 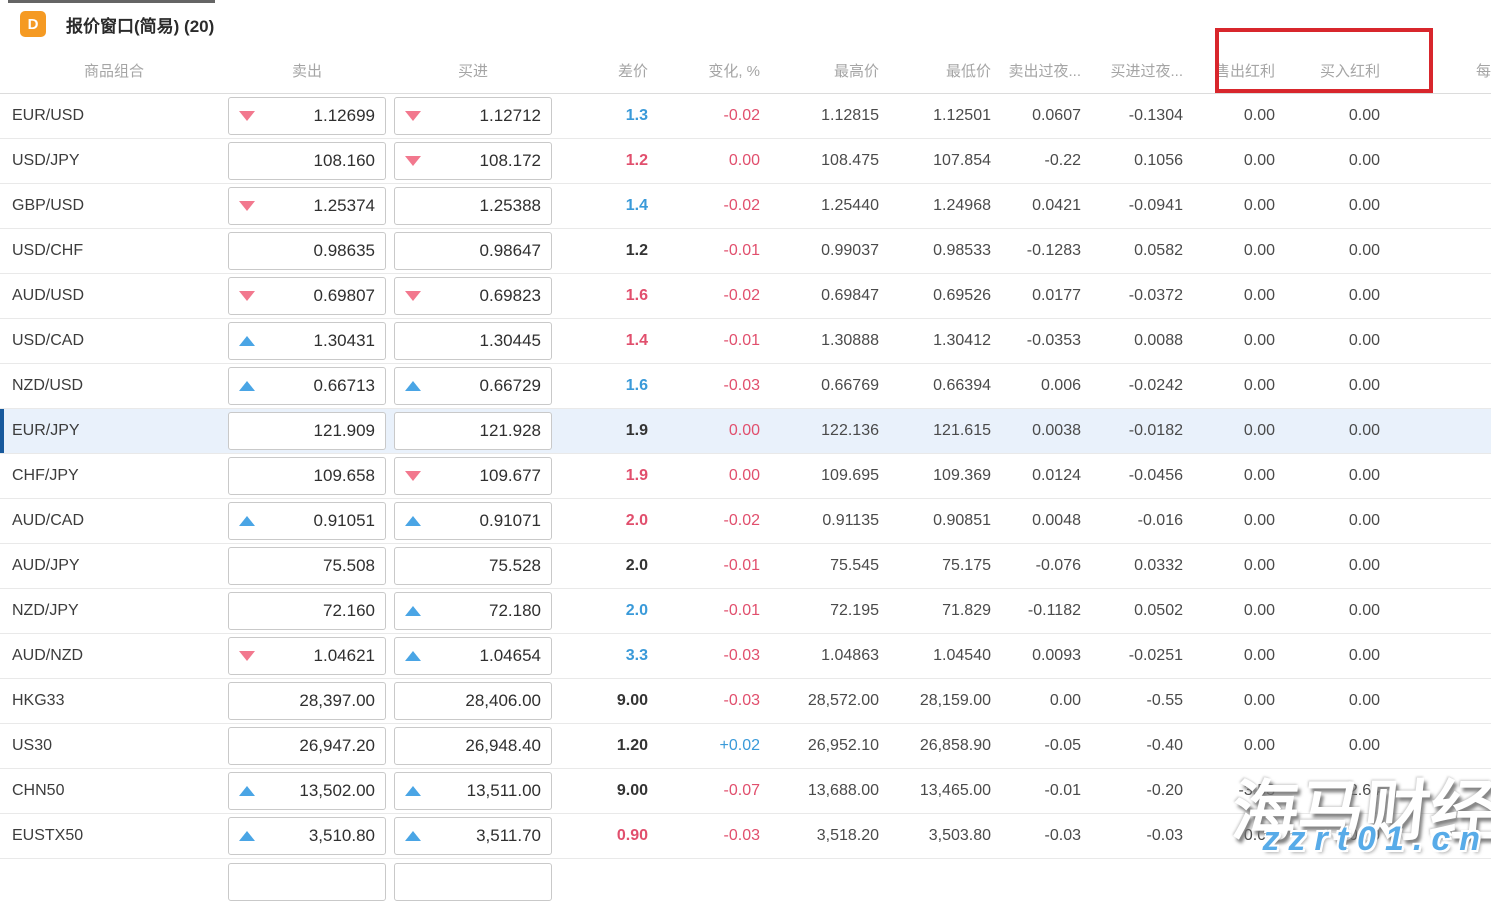 I want to click on buy-price-button: 0.91071, so click(x=473, y=521).